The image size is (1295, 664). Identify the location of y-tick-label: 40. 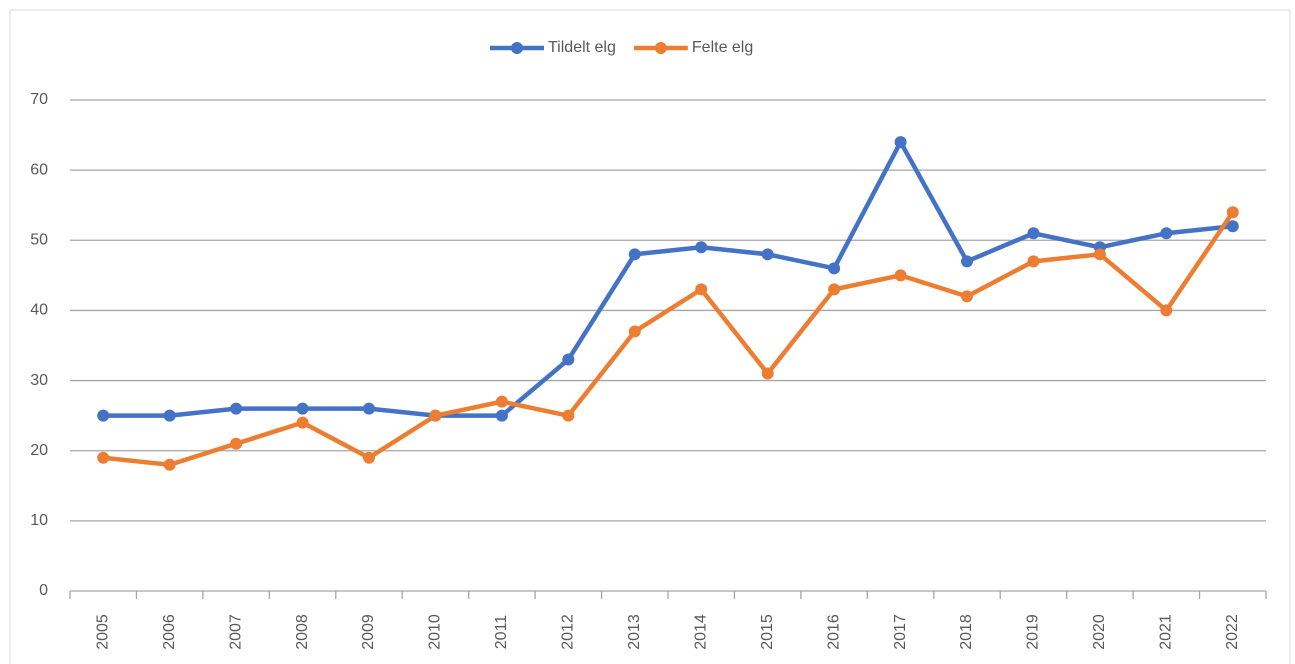
(39, 310).